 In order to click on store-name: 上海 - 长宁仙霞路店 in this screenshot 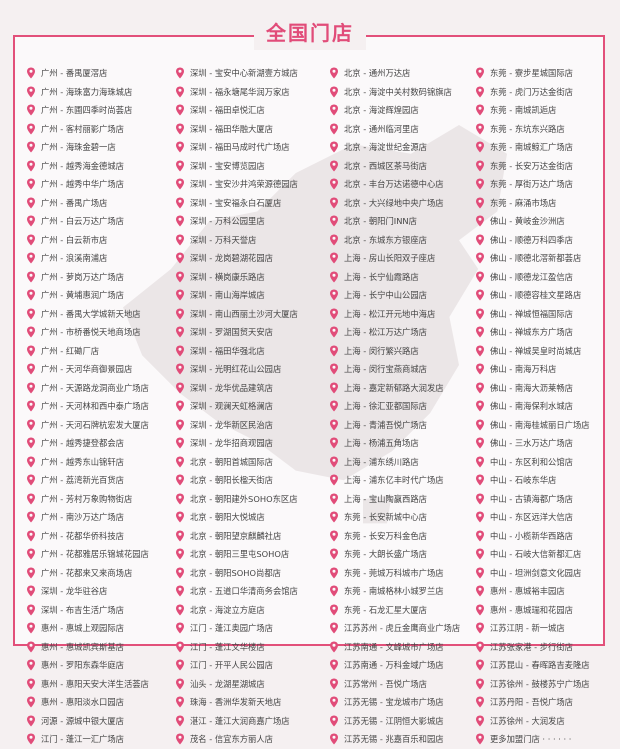, I will do `click(381, 276)`.